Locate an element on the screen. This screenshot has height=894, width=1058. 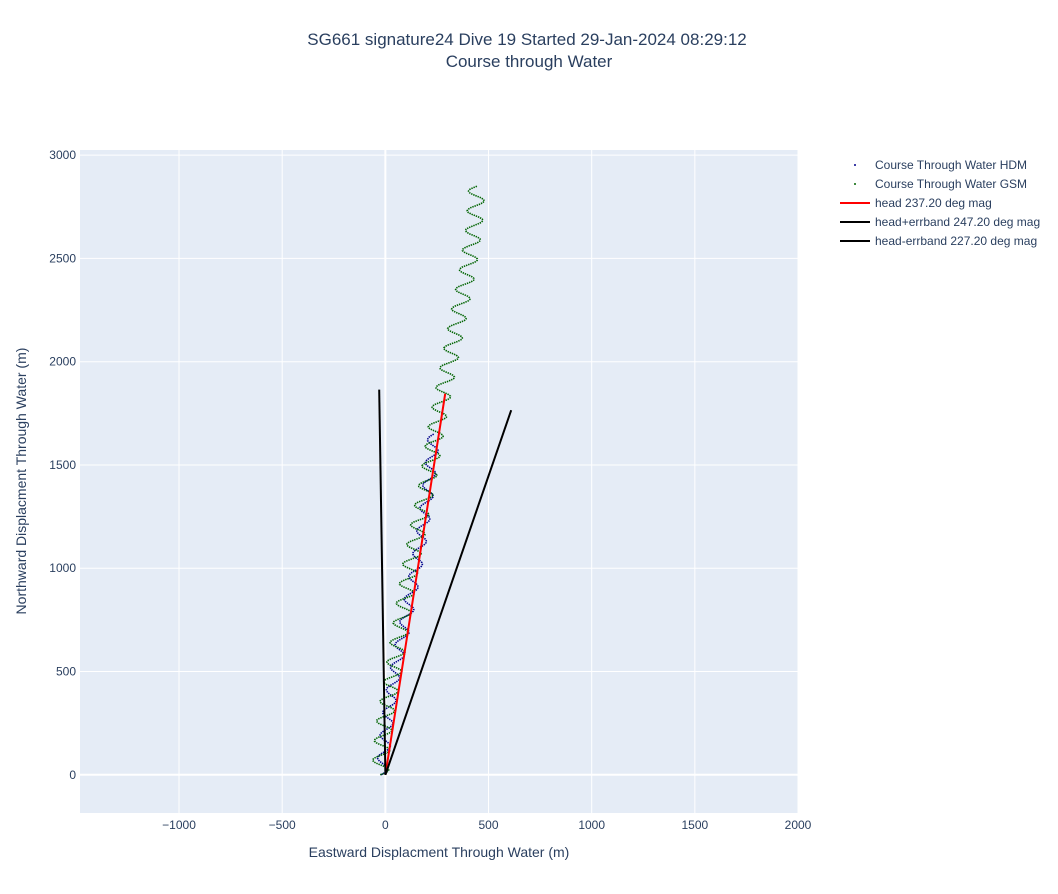
series-layer is located at coordinates (442, 480).